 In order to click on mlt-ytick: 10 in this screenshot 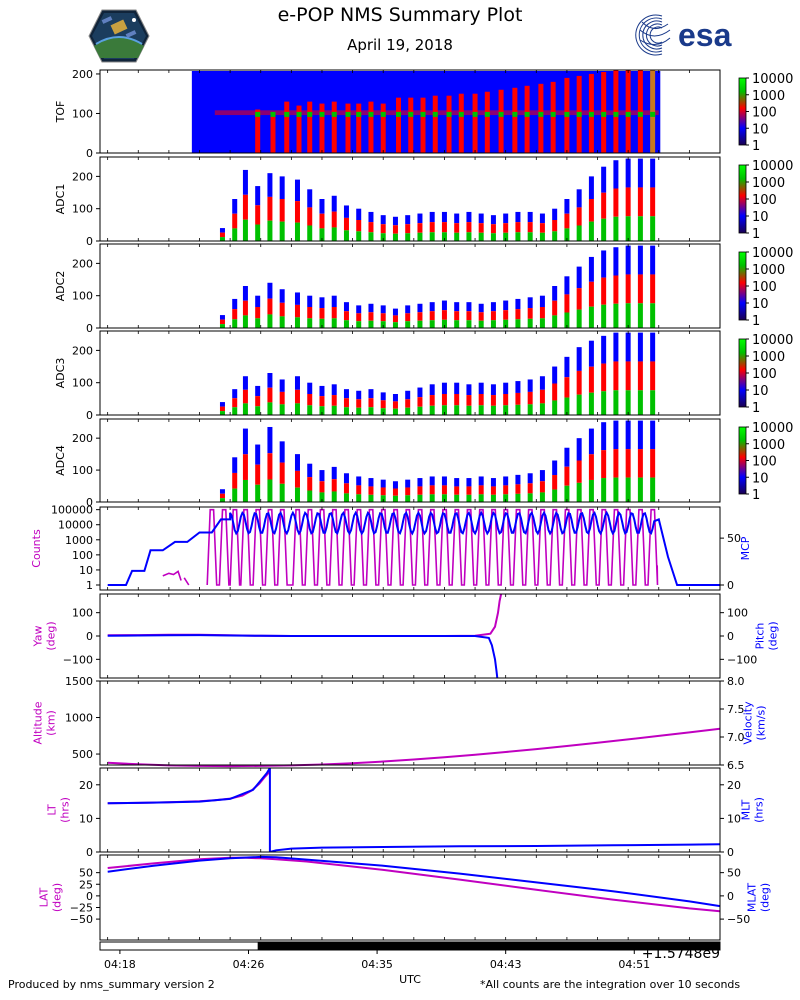, I will do `click(734, 818)`.